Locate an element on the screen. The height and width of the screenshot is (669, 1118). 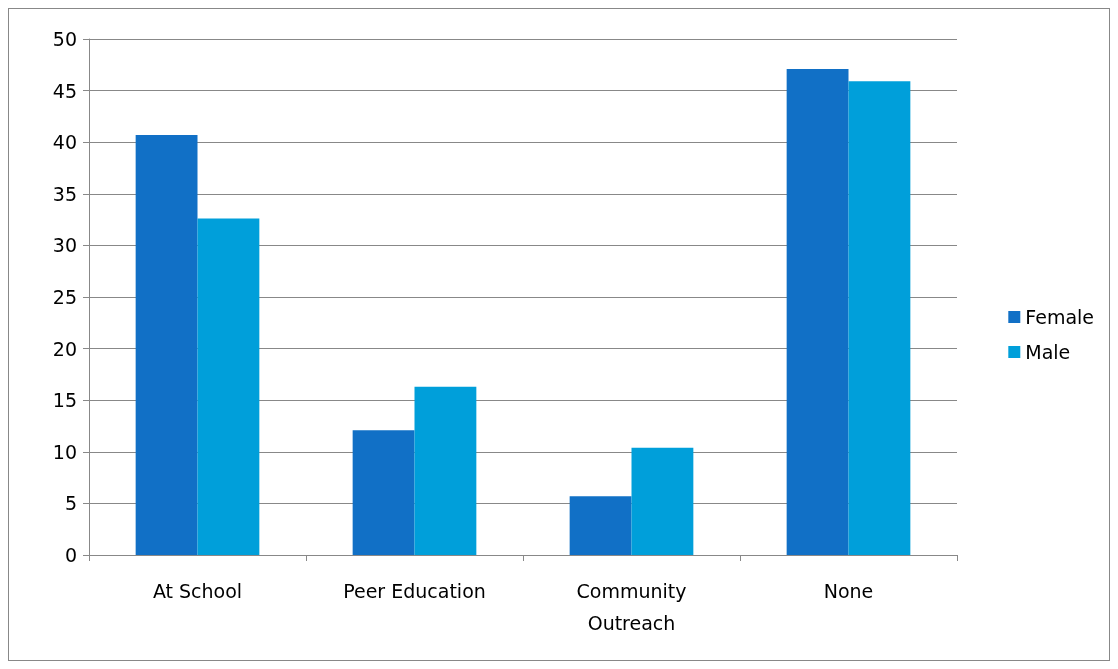
x-tick-label: Community Outreach is located at coordinates (631, 607).